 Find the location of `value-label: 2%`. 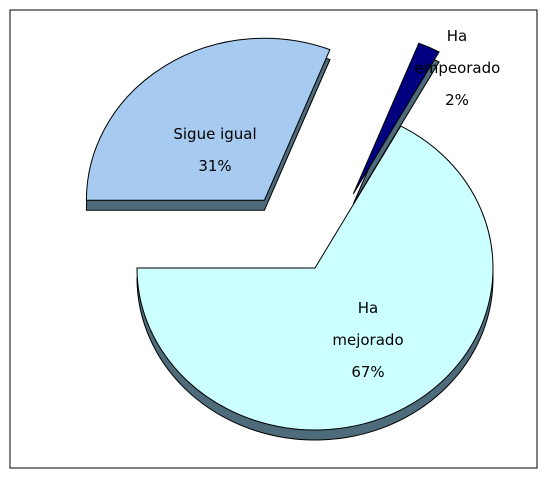

value-label: 2% is located at coordinates (457, 100).